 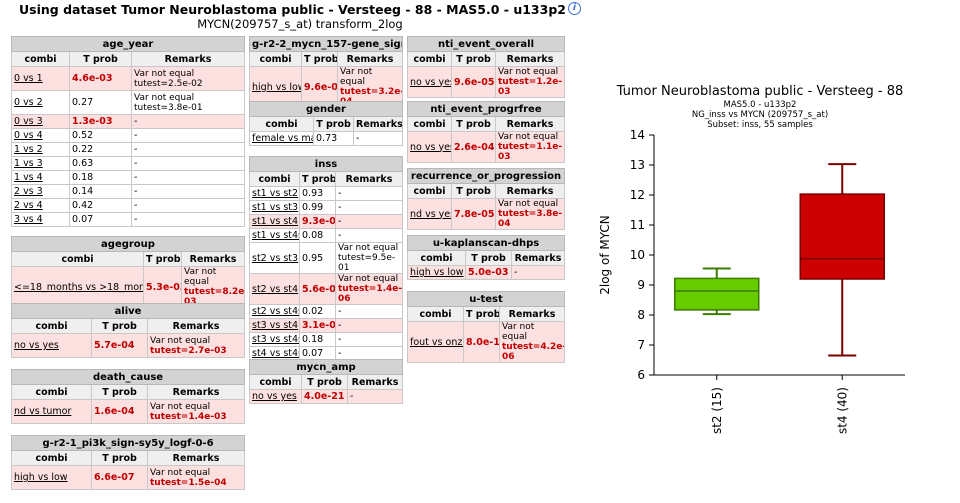 I want to click on combi-link: 1 vs 2, so click(x=28, y=149).